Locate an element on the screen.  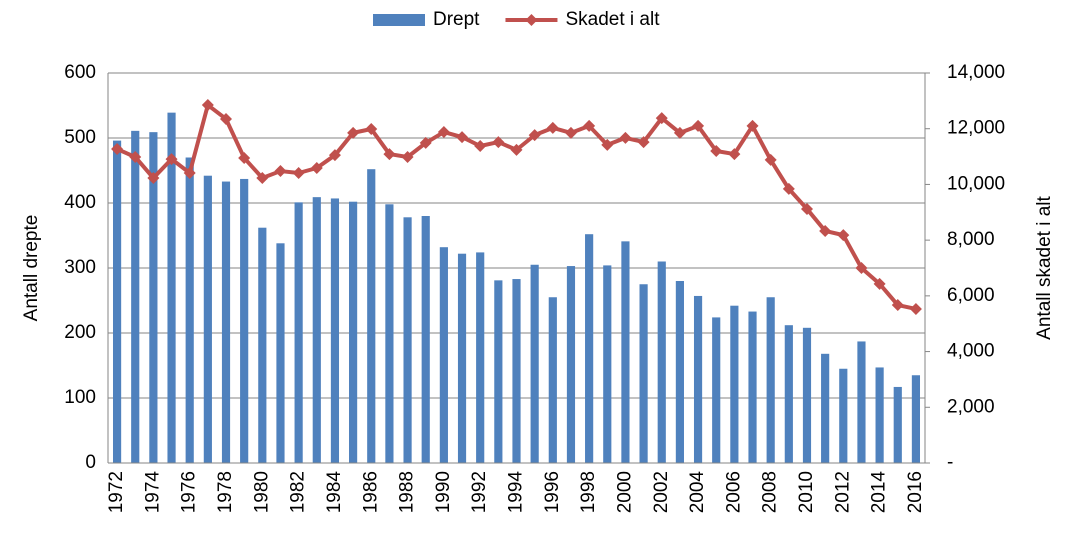
x-tick-label: 2016 is located at coordinates (915, 492).